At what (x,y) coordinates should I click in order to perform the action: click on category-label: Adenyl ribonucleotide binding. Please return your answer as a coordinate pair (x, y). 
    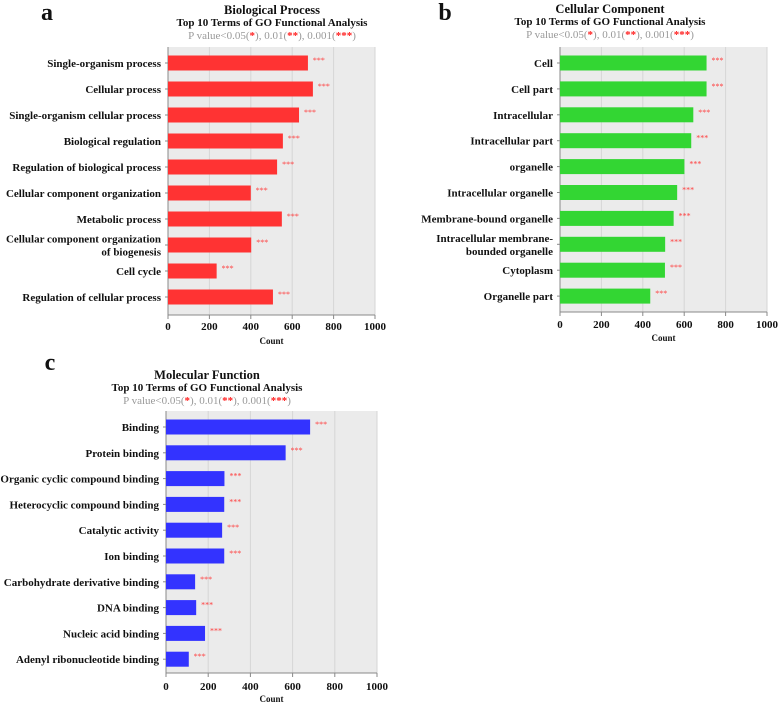
    Looking at the image, I should click on (88, 660).